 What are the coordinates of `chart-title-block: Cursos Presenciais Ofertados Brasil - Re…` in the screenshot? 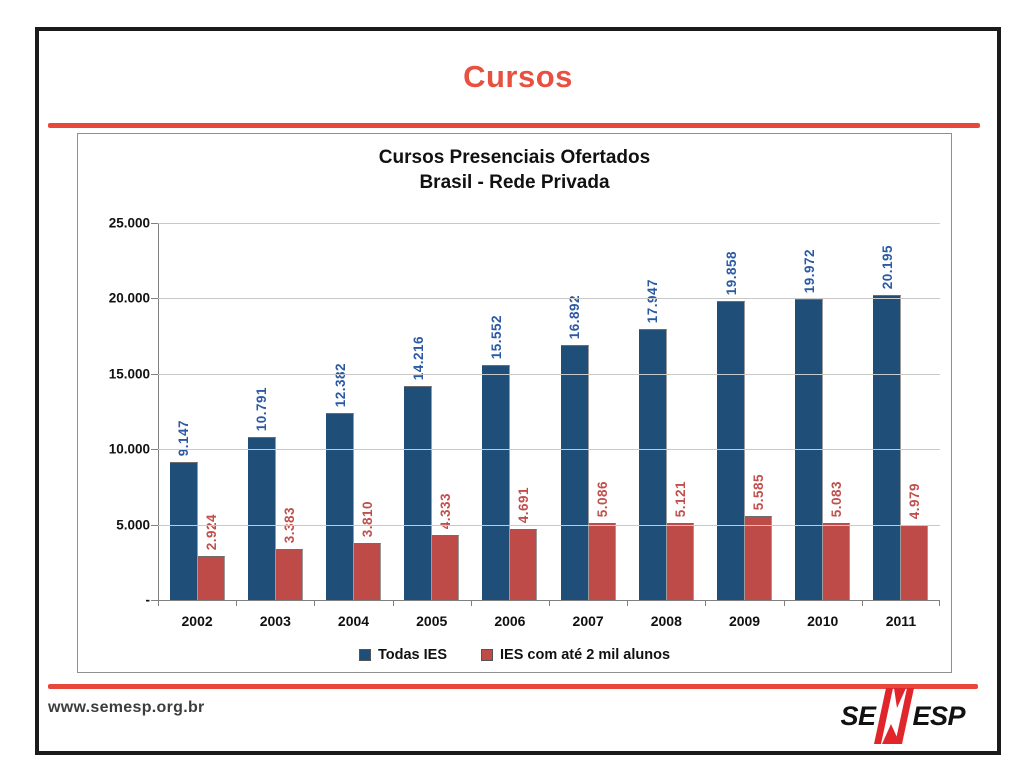 It's located at (514, 170).